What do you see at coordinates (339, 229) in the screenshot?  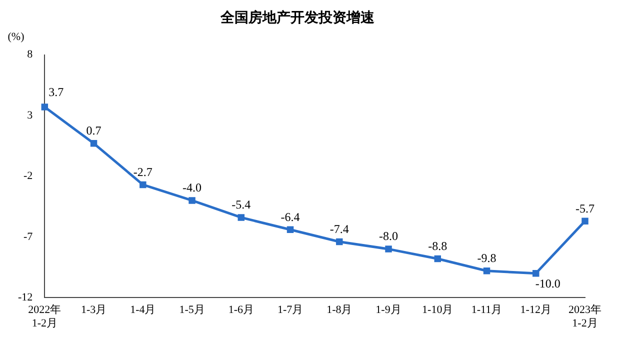 I see `data-label: -7.4` at bounding box center [339, 229].